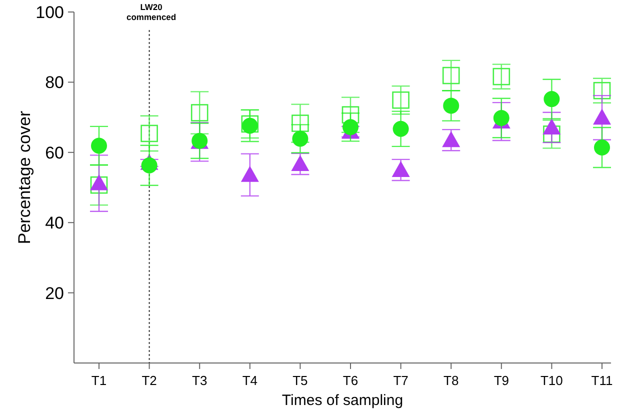  What do you see at coordinates (400, 380) in the screenshot?
I see `x-tick-label: T7` at bounding box center [400, 380].